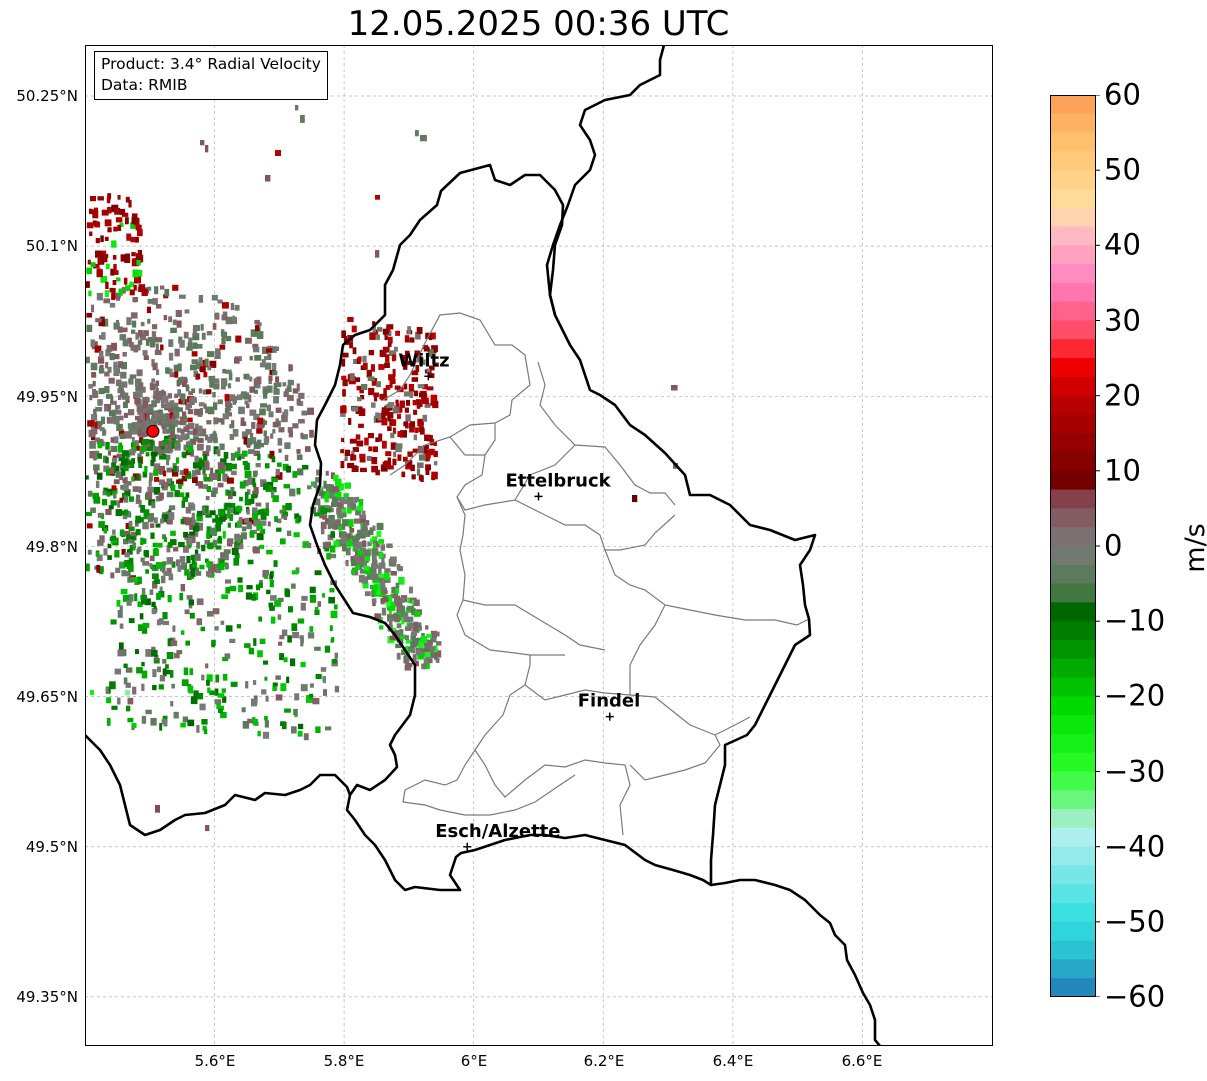 This screenshot has height=1081, width=1207. I want to click on city-3: Esch/Alzette, so click(498, 836).